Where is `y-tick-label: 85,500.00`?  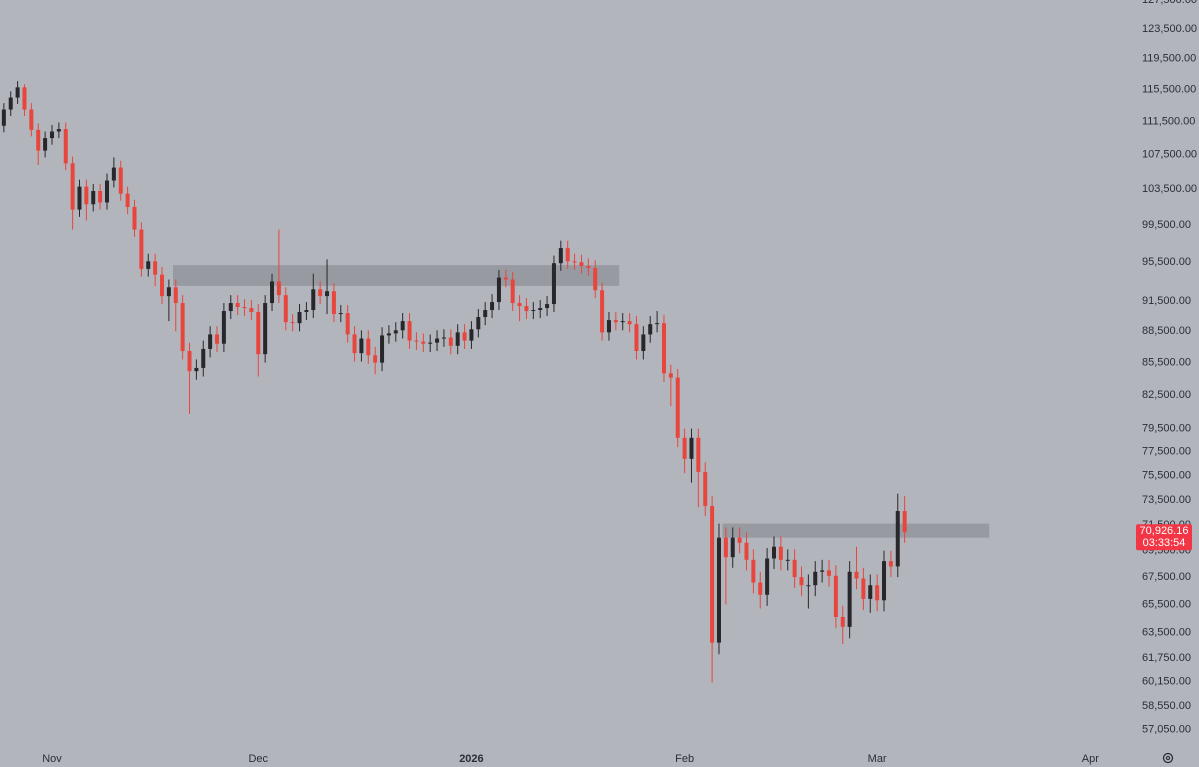 y-tick-label: 85,500.00 is located at coordinates (1166, 363).